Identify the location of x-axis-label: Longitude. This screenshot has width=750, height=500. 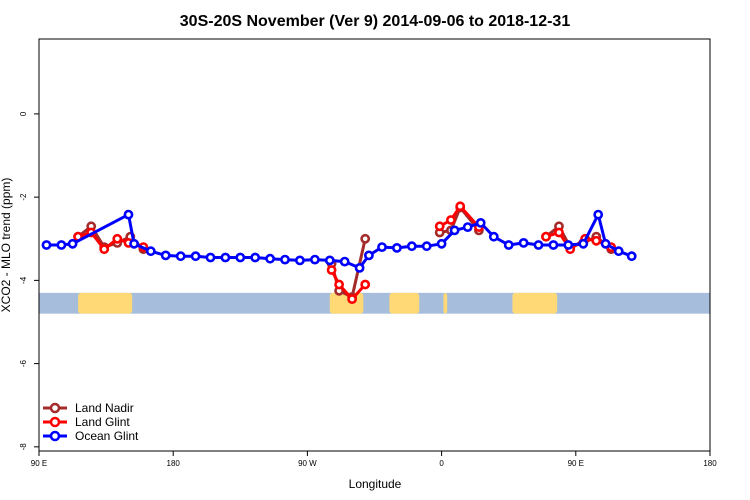
(375, 484).